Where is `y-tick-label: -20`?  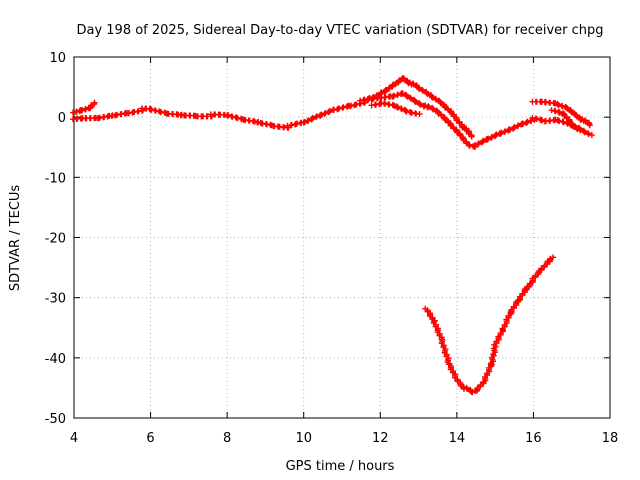 y-tick-label: -20 is located at coordinates (55, 239).